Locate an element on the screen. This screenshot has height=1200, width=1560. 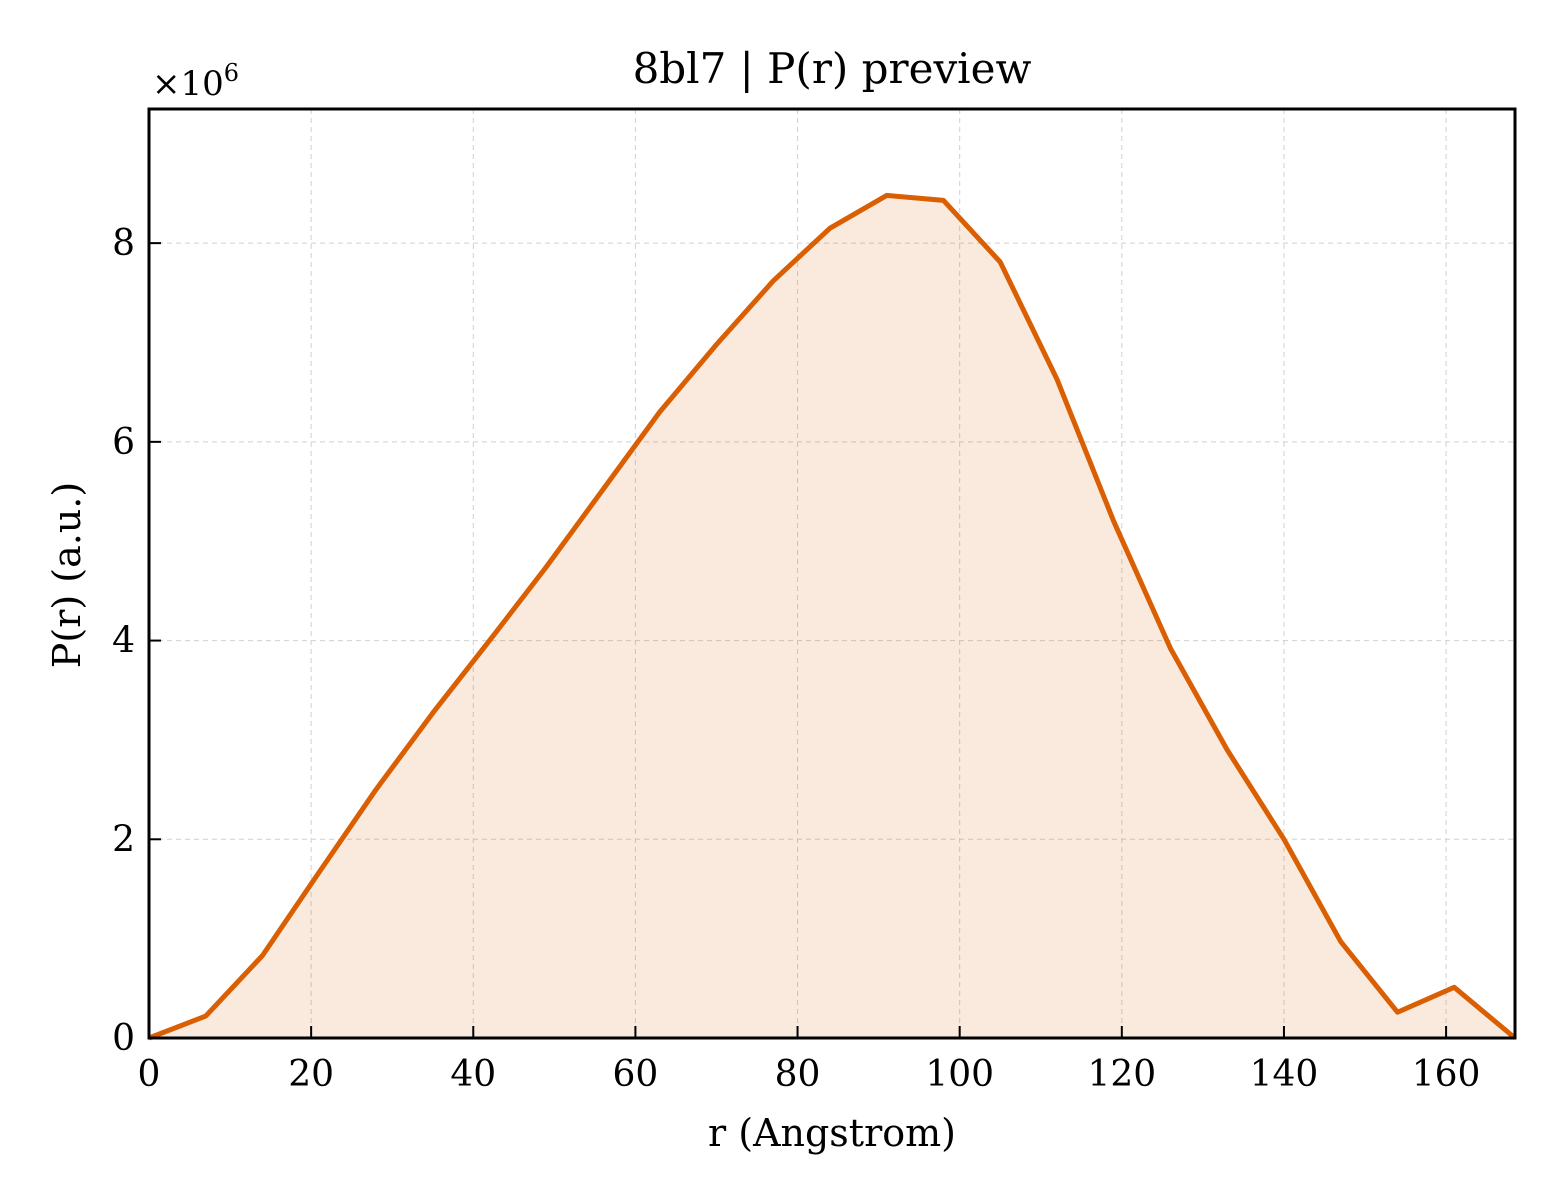
x-tick-label: 40 is located at coordinates (473, 1074).